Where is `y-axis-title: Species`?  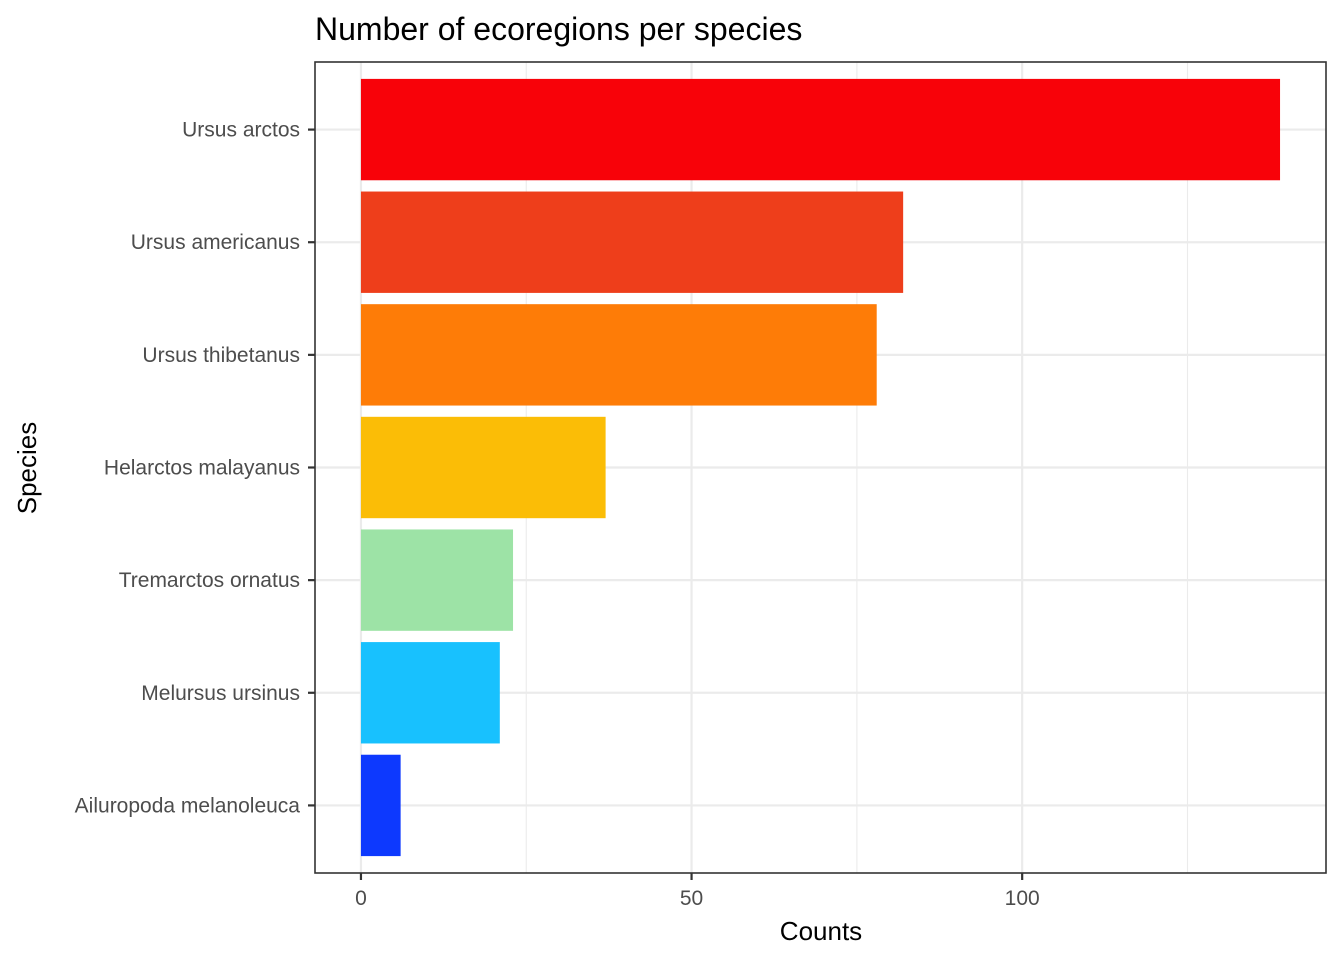
y-axis-title: Species is located at coordinates (27, 468).